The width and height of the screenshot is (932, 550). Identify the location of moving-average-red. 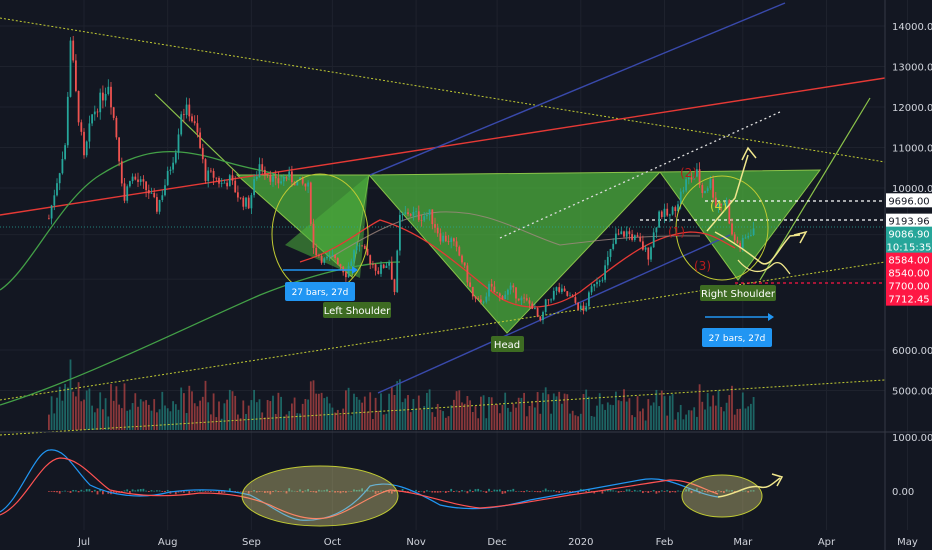
(517, 263).